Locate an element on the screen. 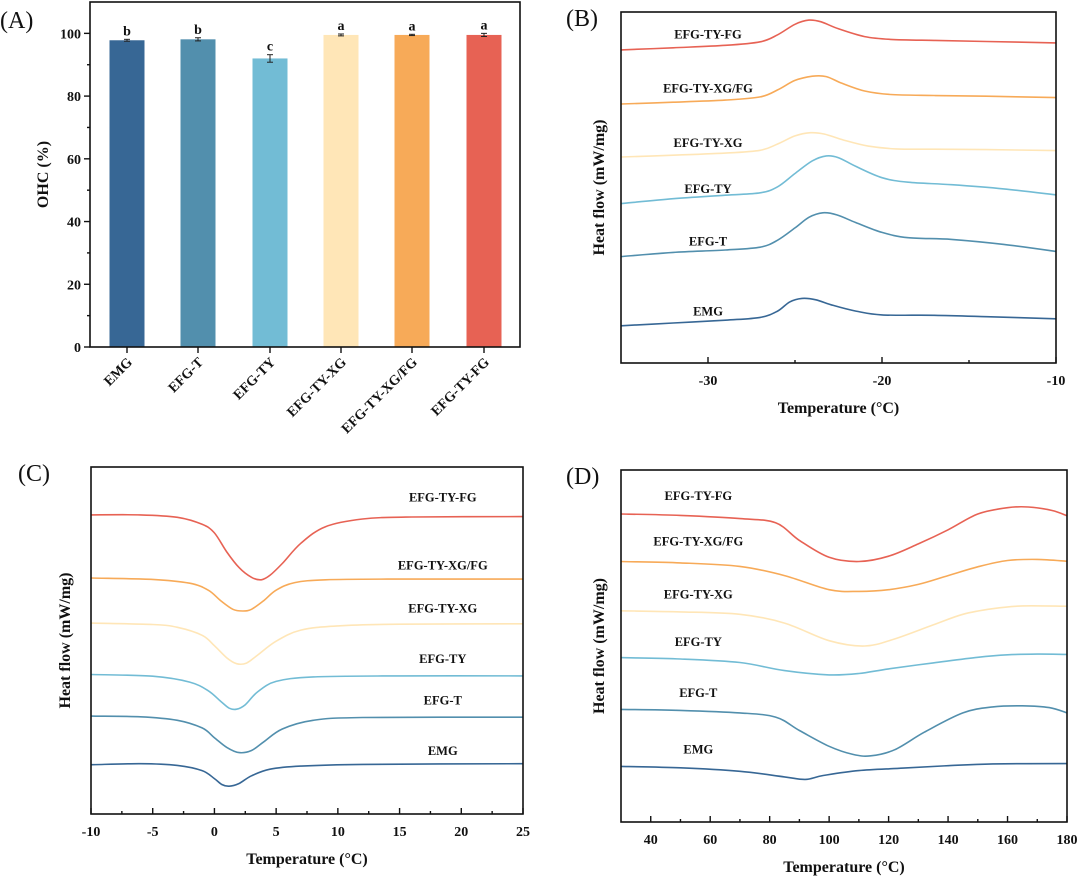 The height and width of the screenshot is (879, 1080). x-tick-label: EFG-TY-XG/FG is located at coordinates (380, 396).